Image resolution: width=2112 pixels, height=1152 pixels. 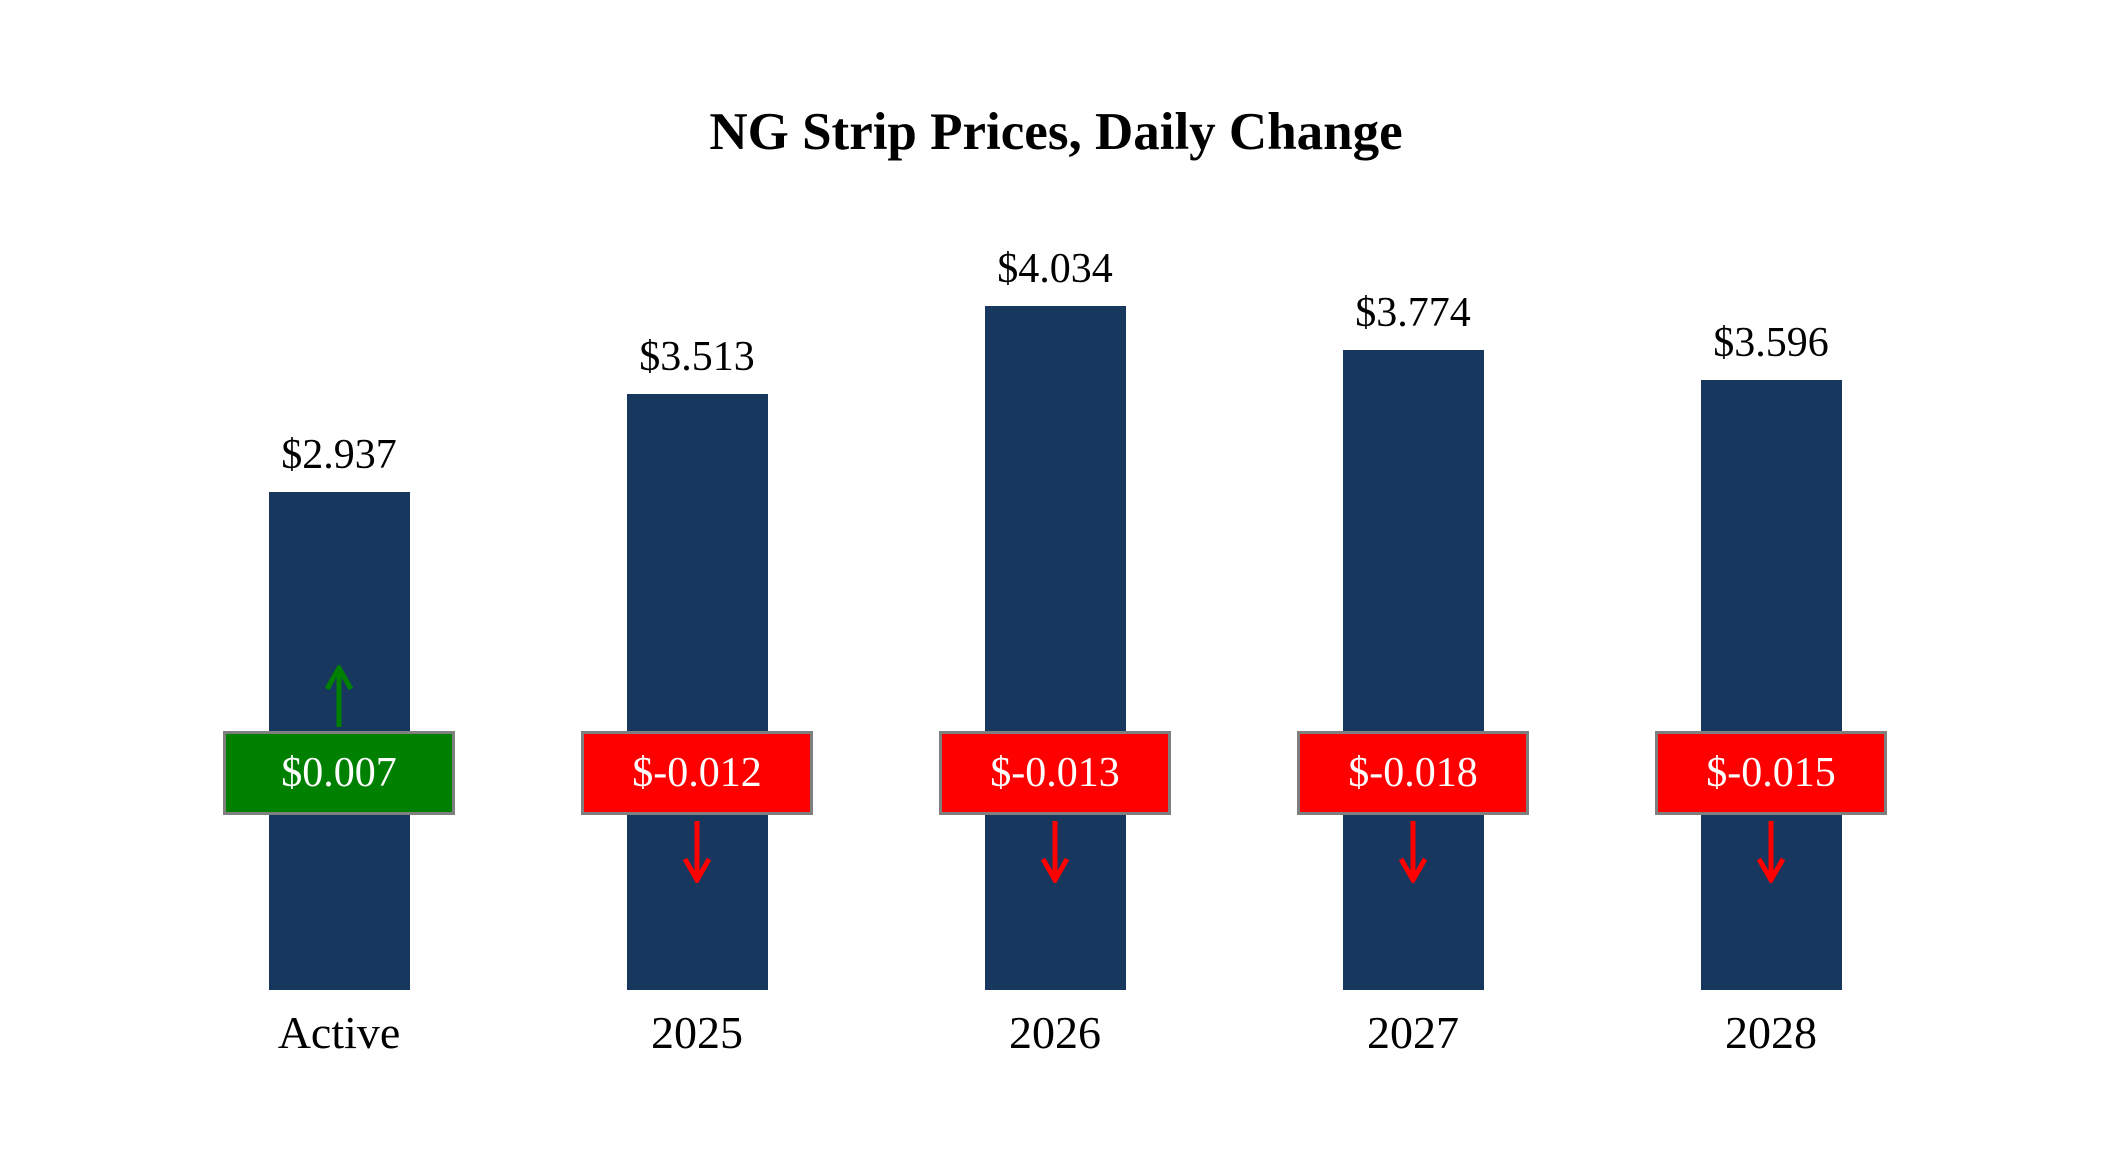 I want to click on category-label: 2027, so click(x=1413, y=1032).